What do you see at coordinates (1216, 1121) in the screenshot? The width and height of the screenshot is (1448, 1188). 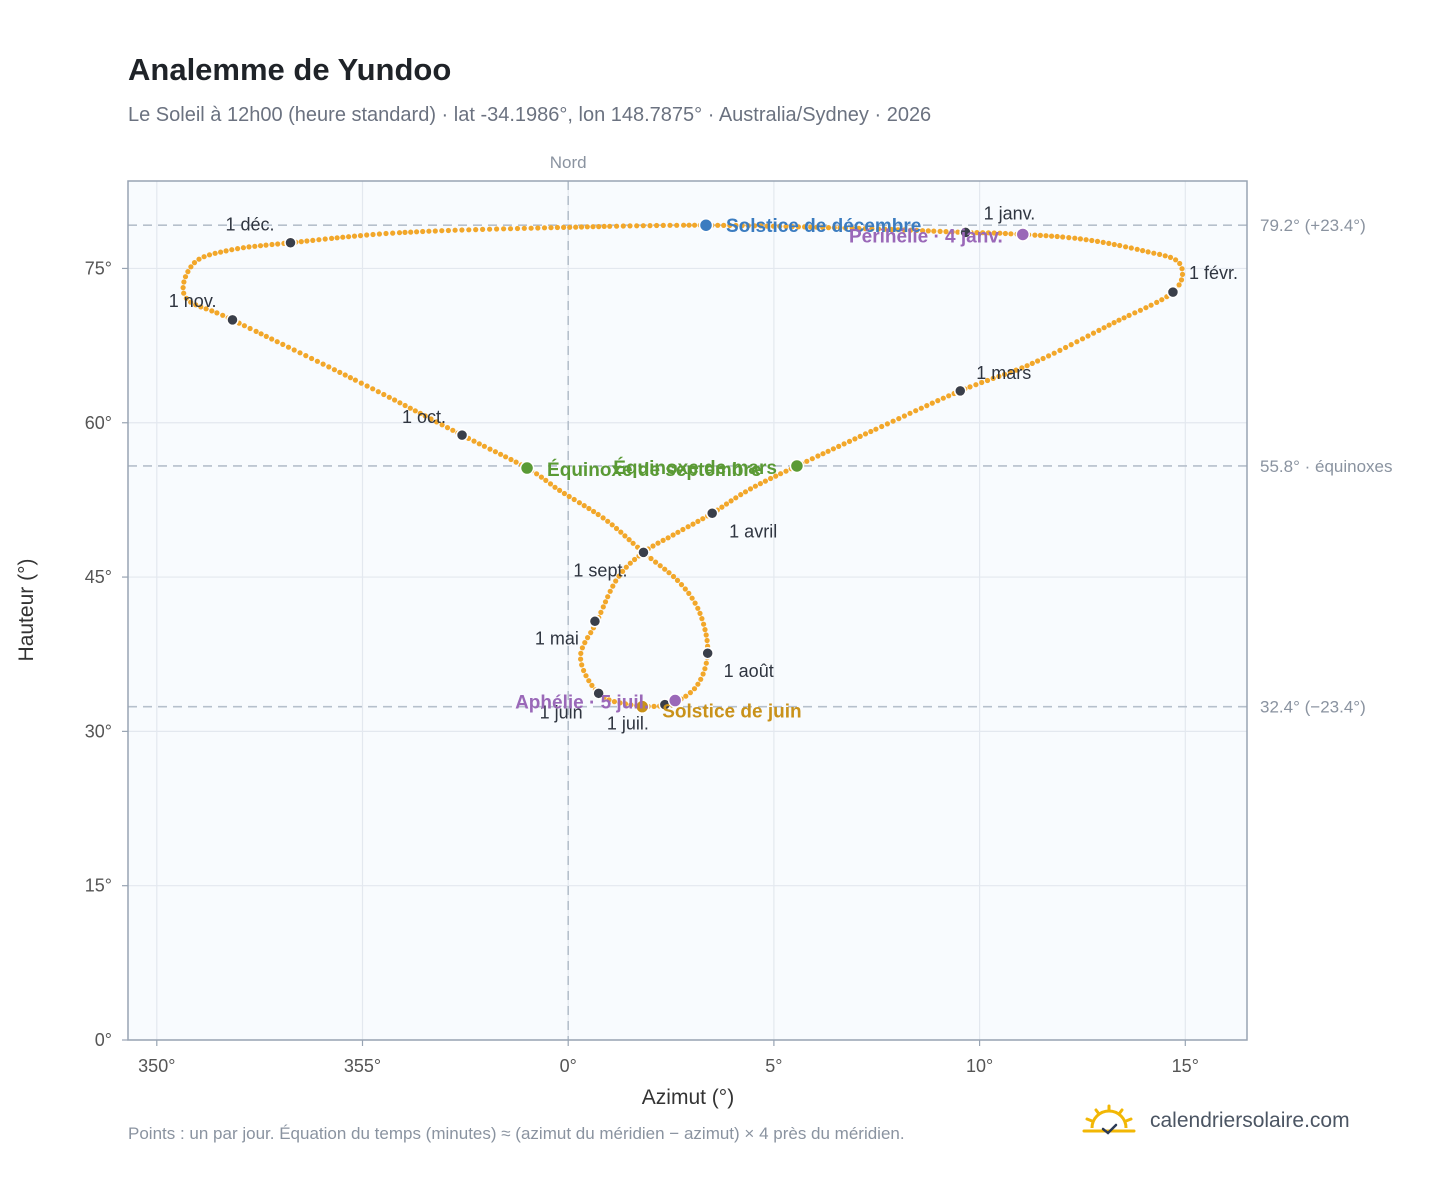 I see `brand: calendriersolaire.com` at bounding box center [1216, 1121].